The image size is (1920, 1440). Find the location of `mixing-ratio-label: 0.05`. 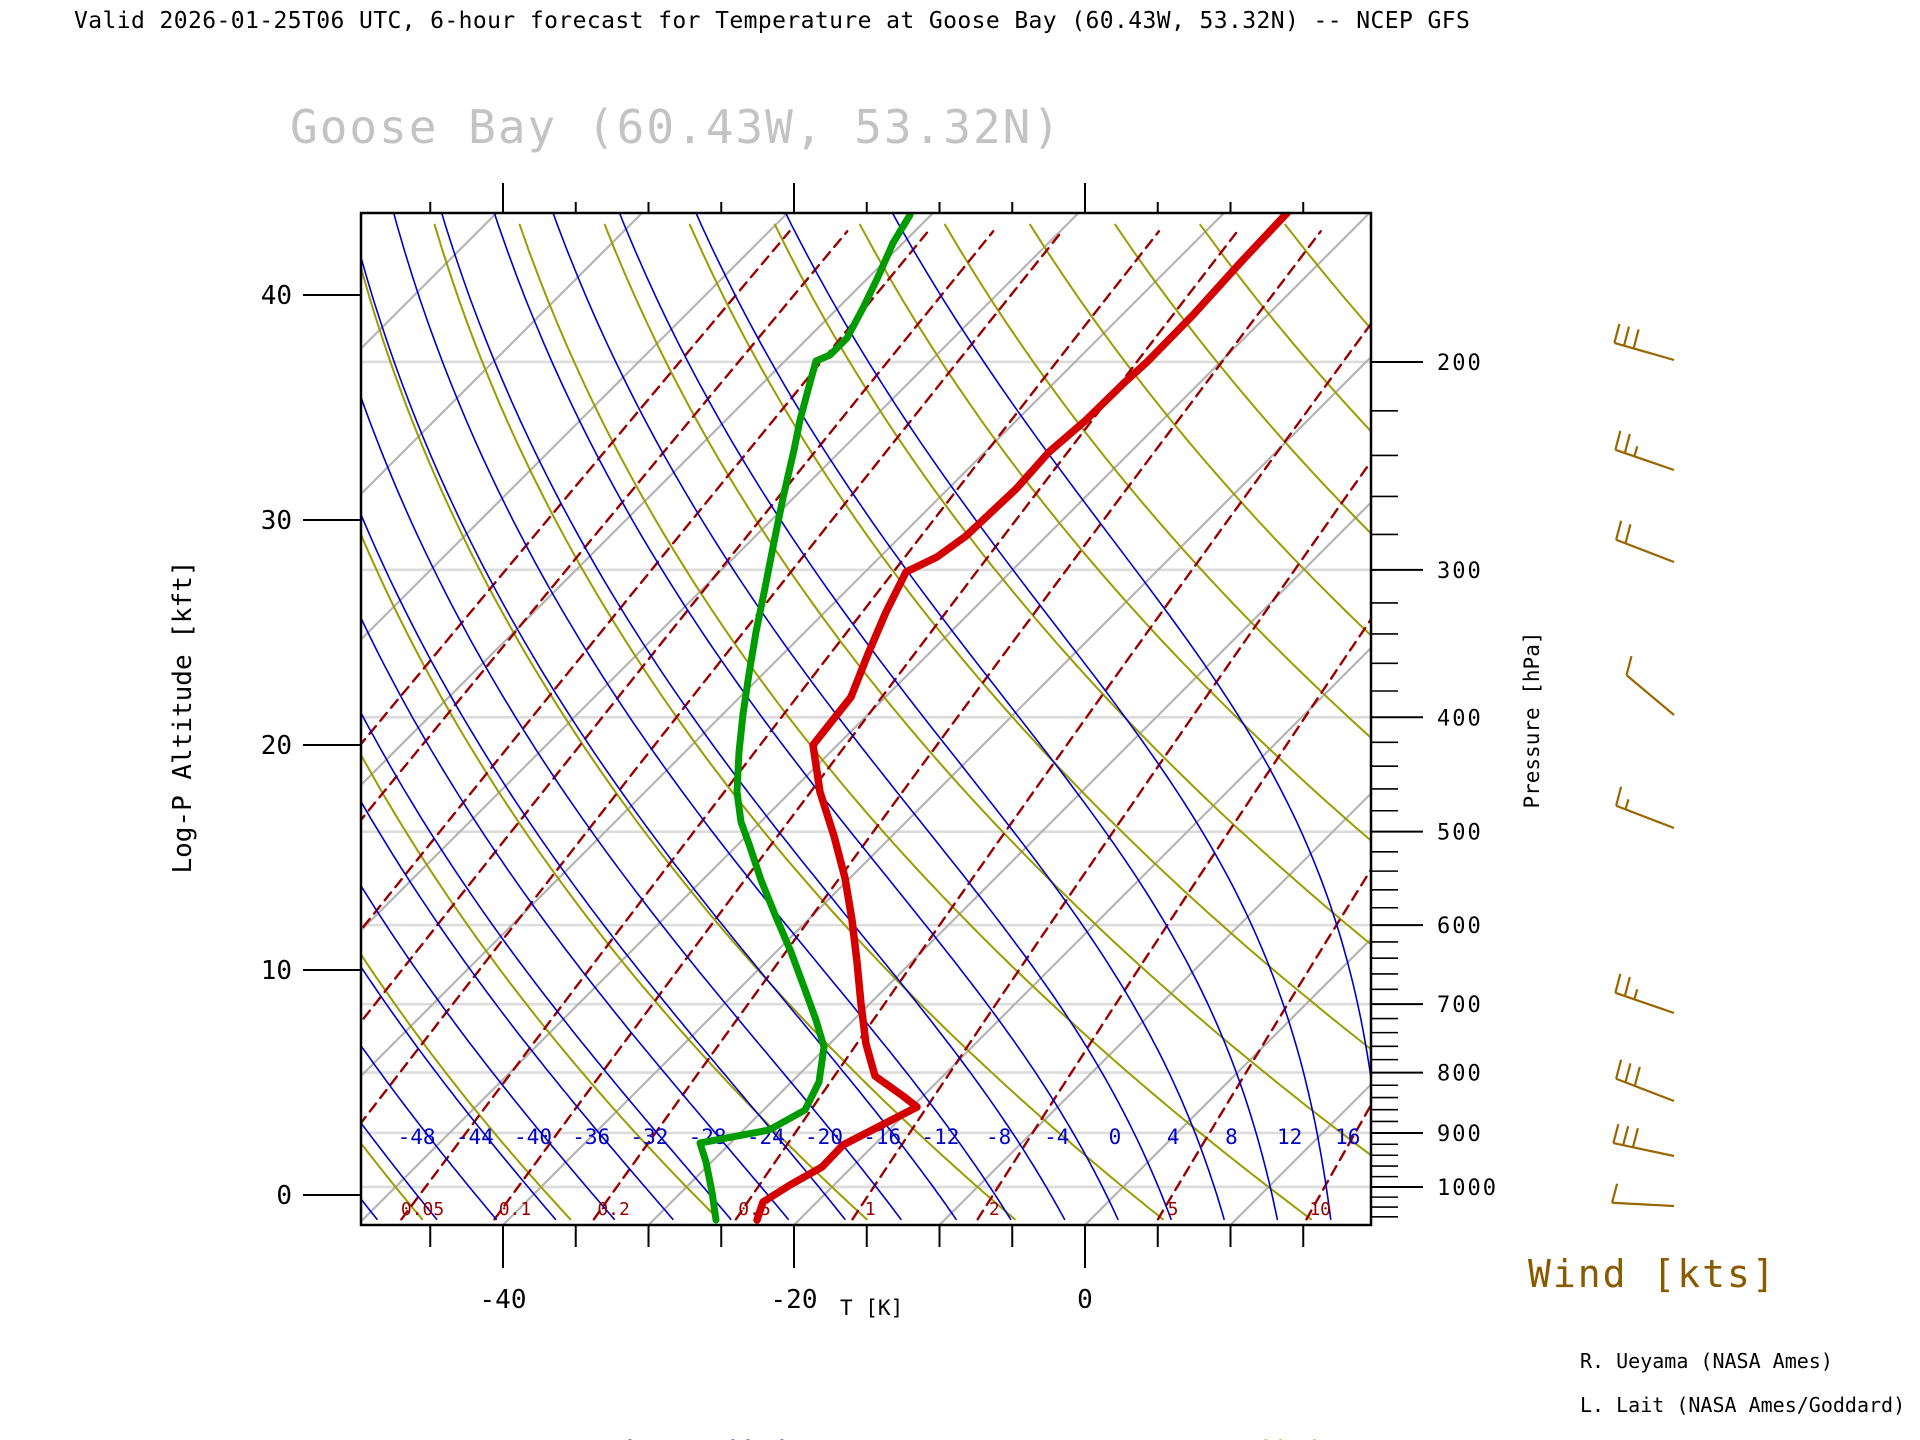

mixing-ratio-label: 0.05 is located at coordinates (422, 1209).